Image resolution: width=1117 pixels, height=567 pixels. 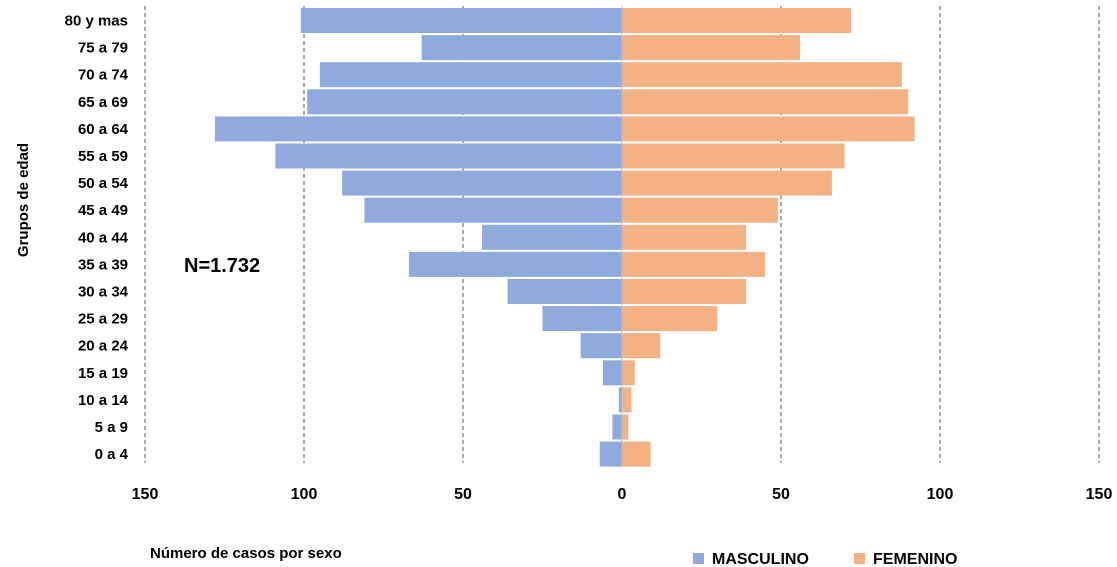 What do you see at coordinates (103, 400) in the screenshot?
I see `category-label: 10 a 14` at bounding box center [103, 400].